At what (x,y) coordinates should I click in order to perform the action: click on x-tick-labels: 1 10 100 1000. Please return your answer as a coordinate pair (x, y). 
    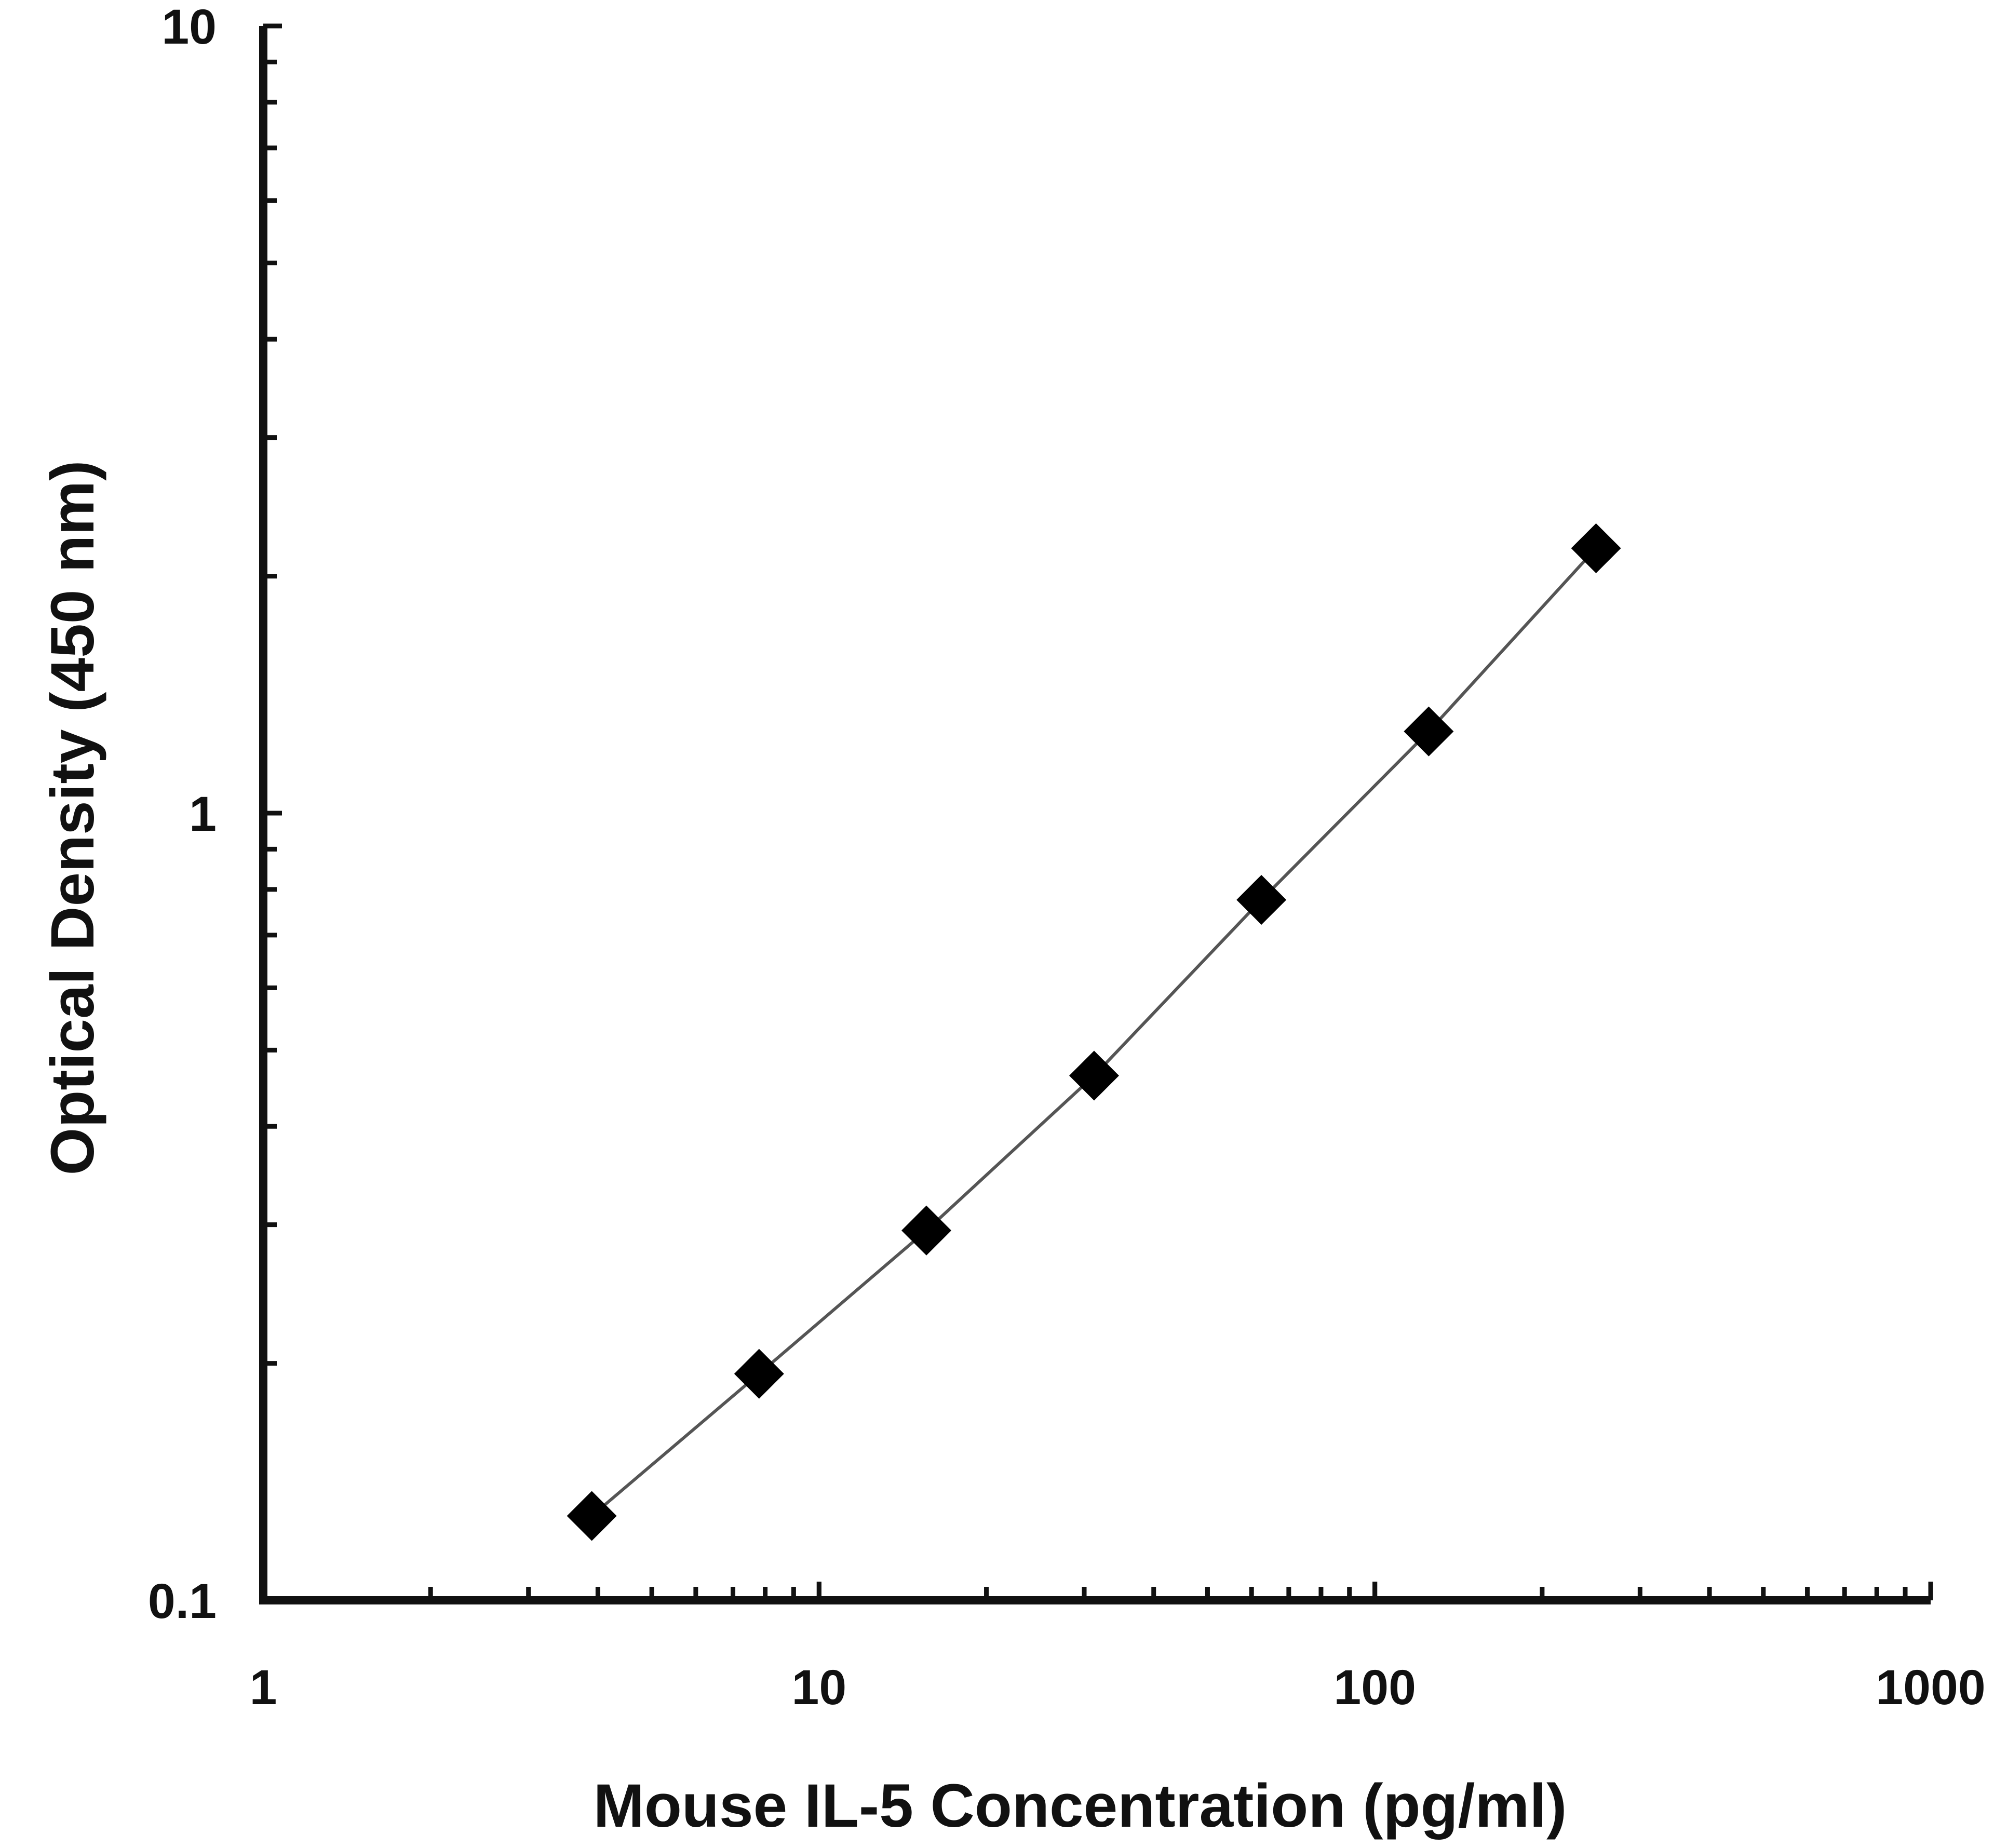
    Looking at the image, I should click on (1118, 1688).